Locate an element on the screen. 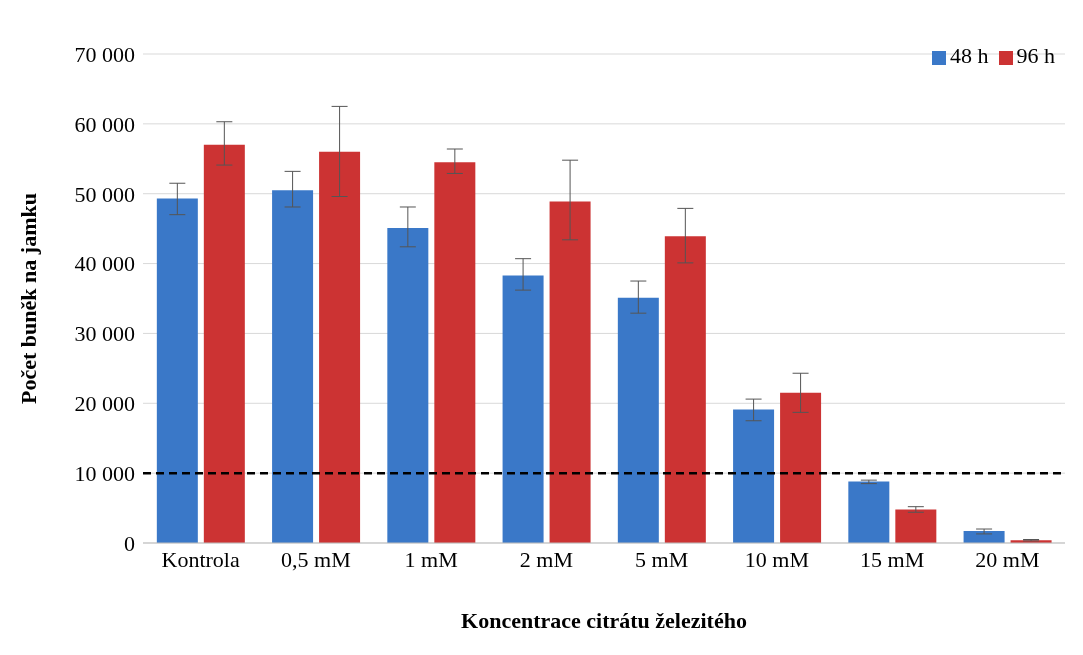 This screenshot has height=655, width=1083. y-tick-label: 0 is located at coordinates (129, 543).